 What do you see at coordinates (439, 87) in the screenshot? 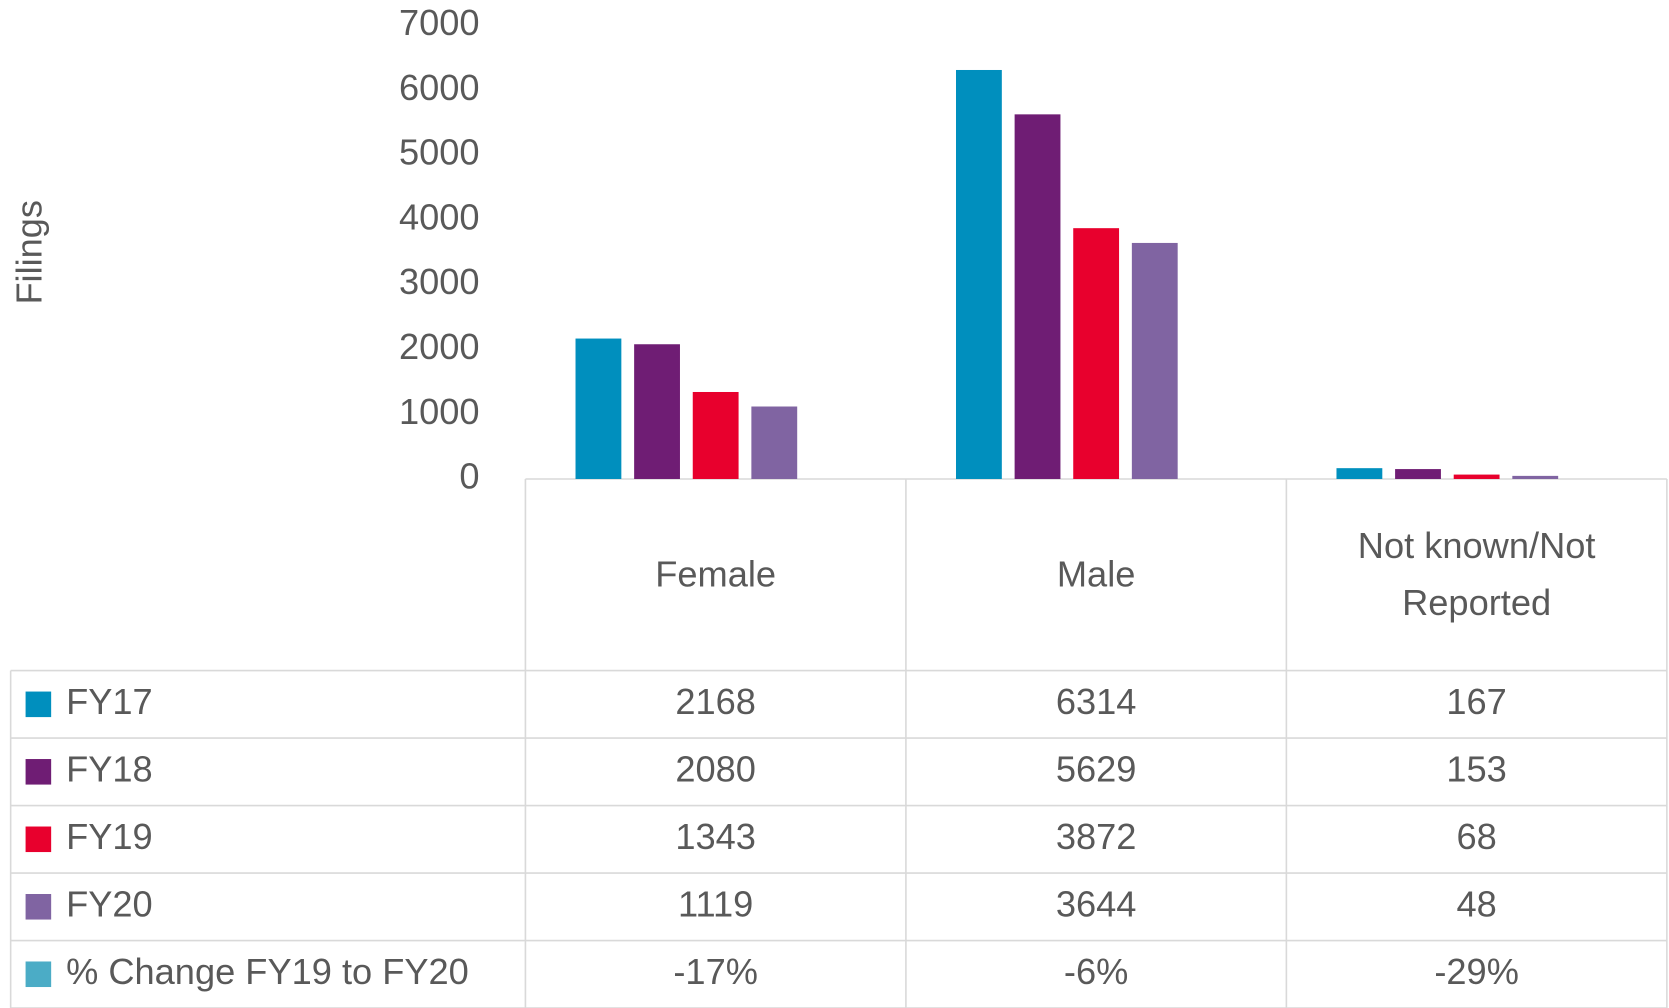
I see `y-tick-label: 6000` at bounding box center [439, 87].